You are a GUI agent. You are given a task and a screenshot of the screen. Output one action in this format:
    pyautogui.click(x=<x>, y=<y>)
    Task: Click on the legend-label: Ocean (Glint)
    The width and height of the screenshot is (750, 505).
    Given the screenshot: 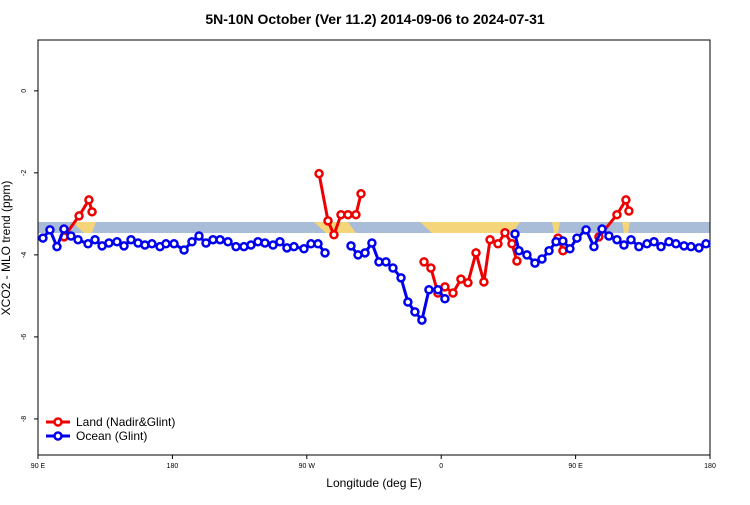 What is the action you would take?
    pyautogui.click(x=111, y=436)
    